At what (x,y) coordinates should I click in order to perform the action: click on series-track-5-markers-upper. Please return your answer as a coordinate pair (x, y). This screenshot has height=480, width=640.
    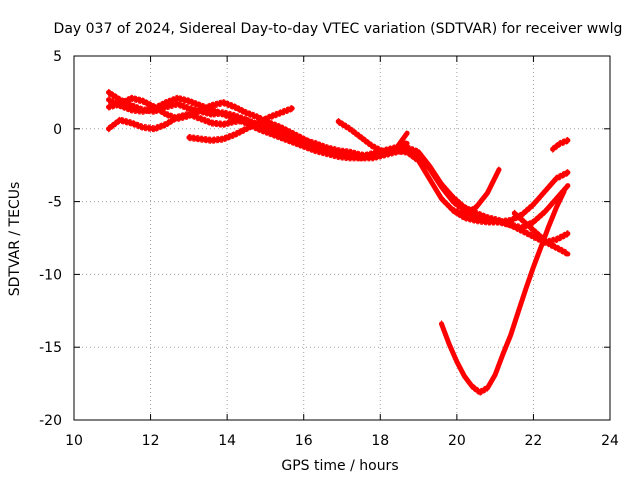
    Looking at the image, I should click on (240, 121).